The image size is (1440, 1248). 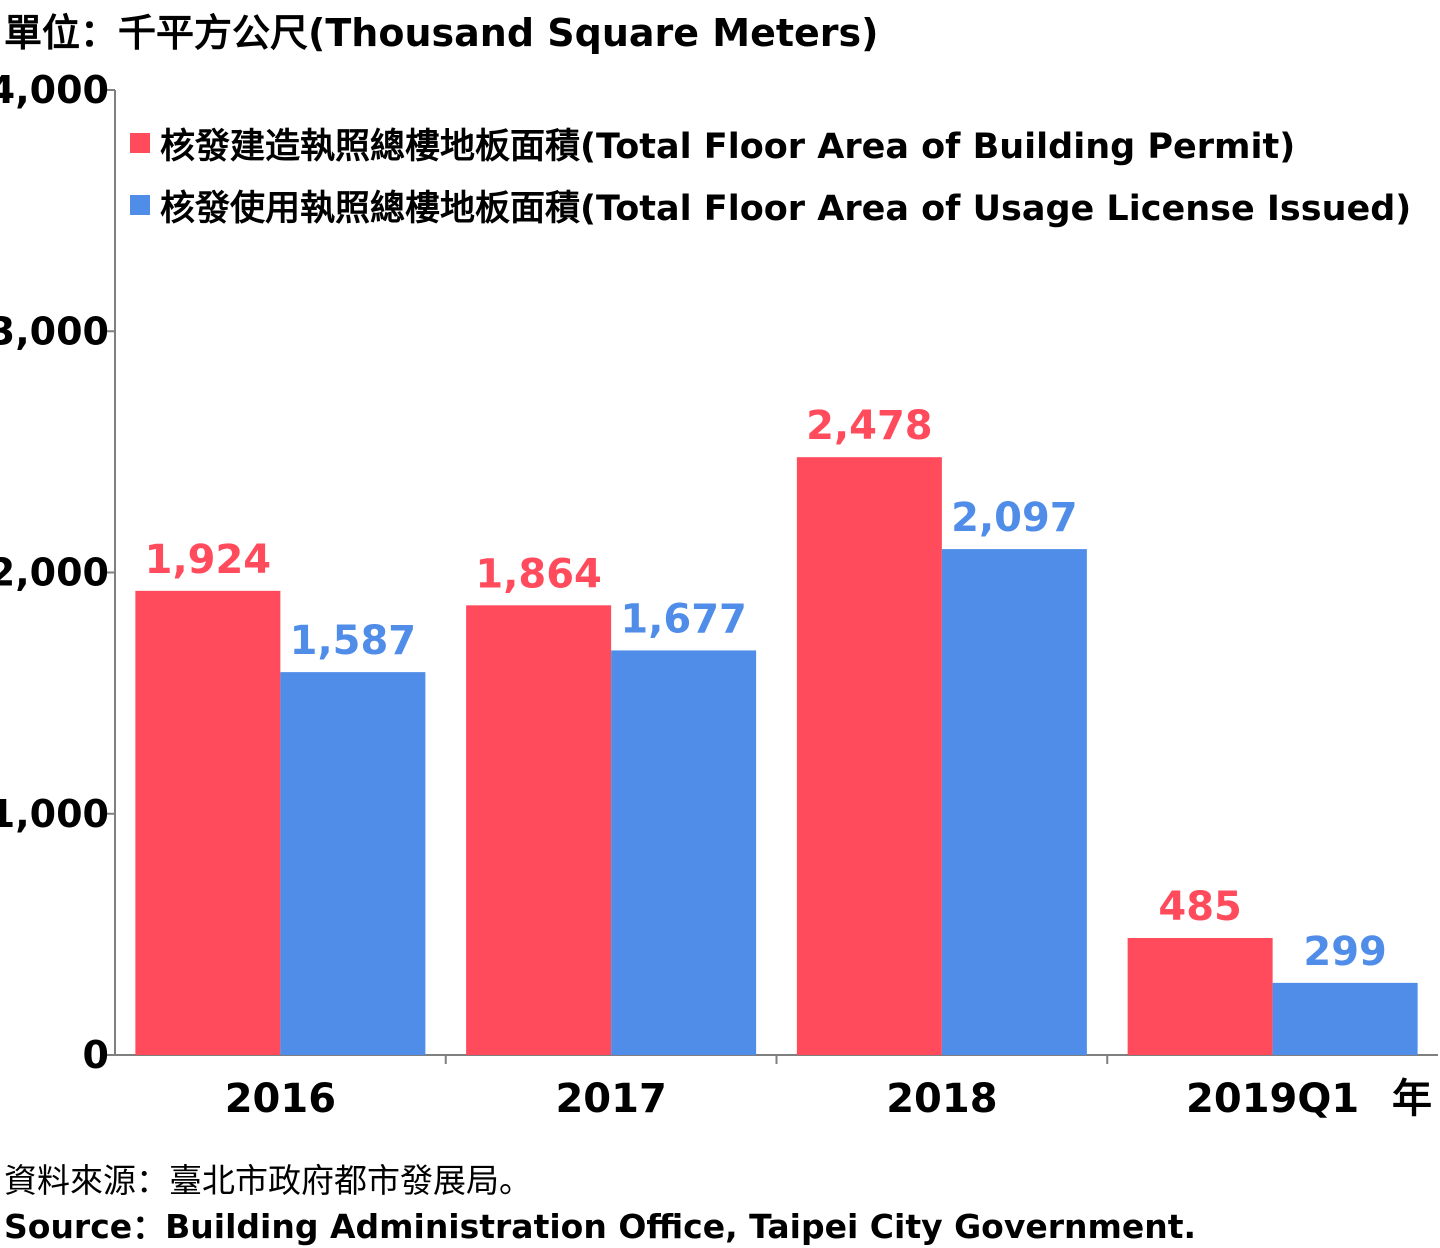 I want to click on data-label-usage: 1,587, so click(x=353, y=641).